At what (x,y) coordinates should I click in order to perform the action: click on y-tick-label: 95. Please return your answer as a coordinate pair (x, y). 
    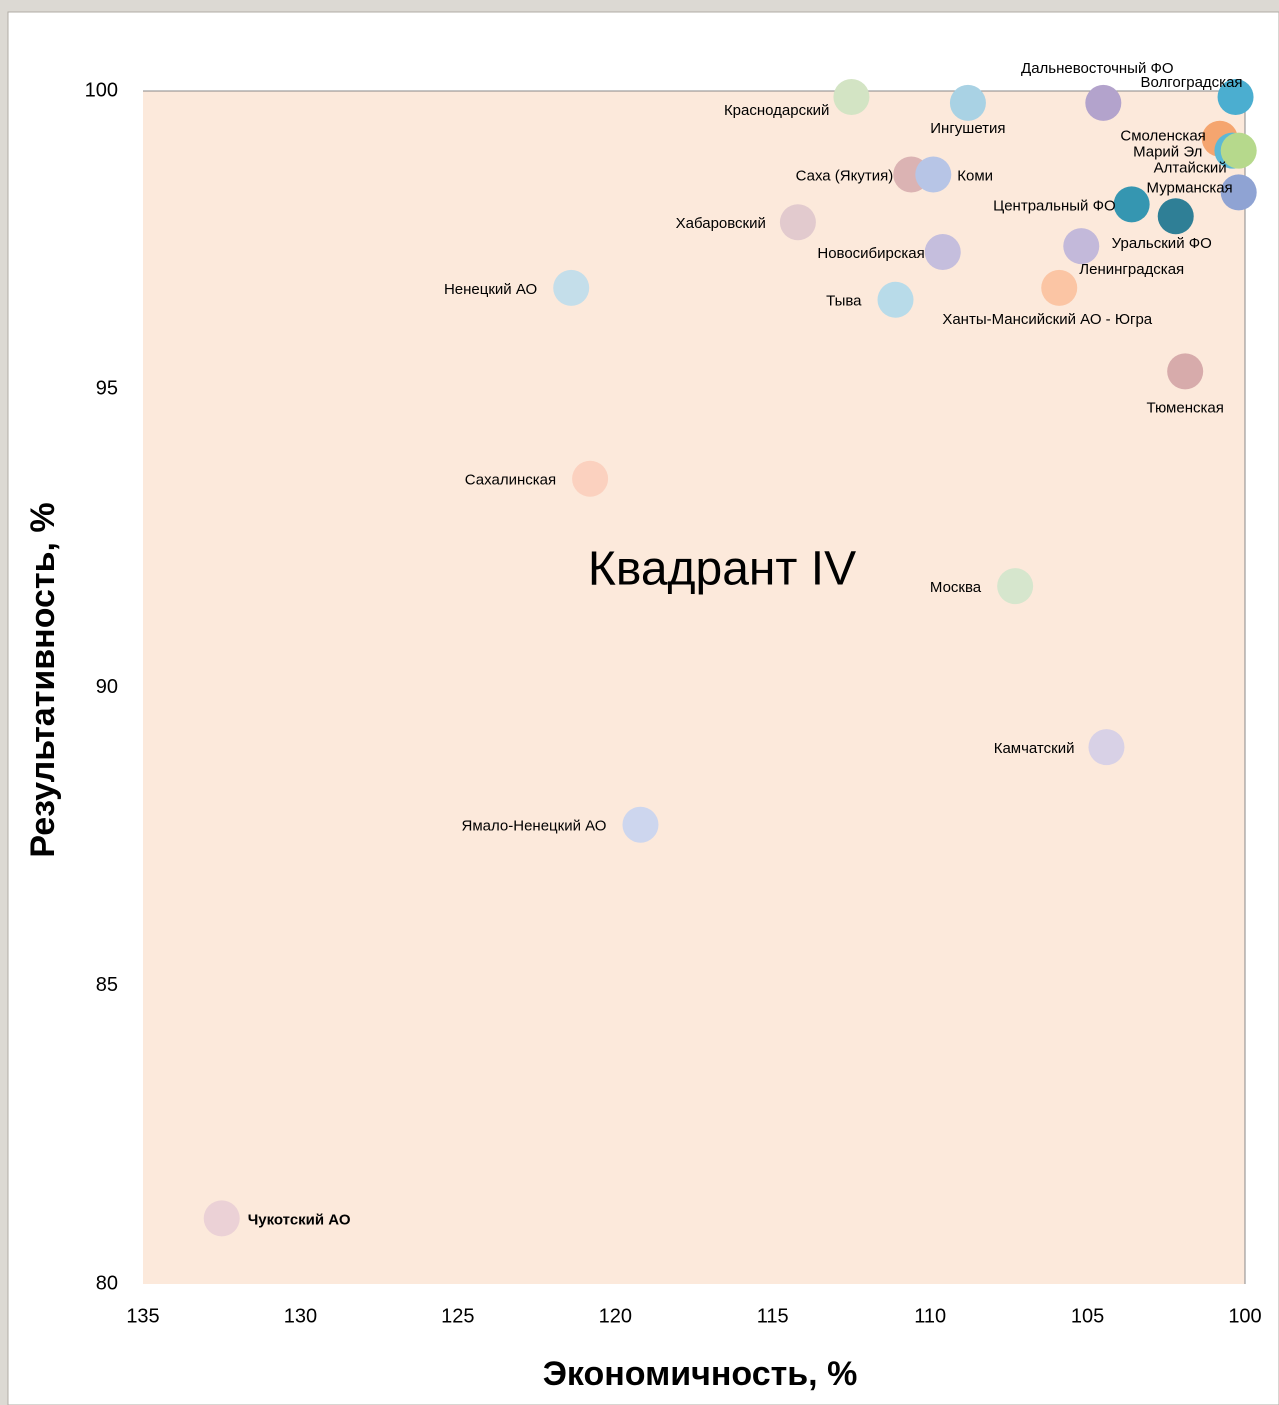
    Looking at the image, I should click on (107, 389).